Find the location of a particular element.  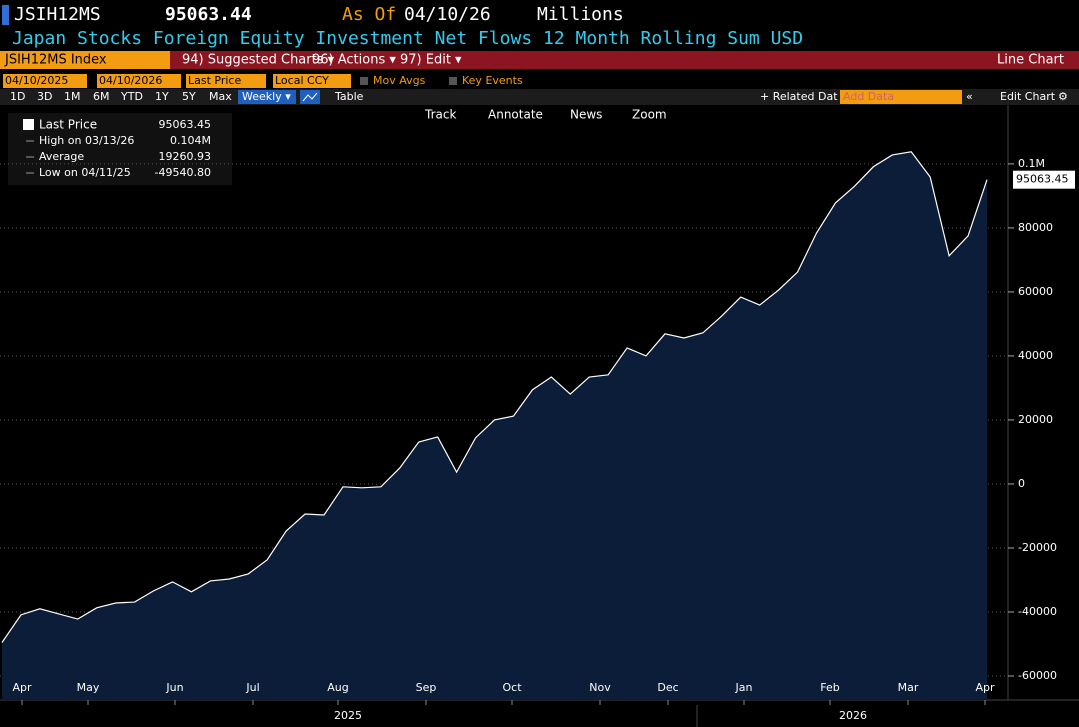

x-tick-label: Sep is located at coordinates (426, 687).